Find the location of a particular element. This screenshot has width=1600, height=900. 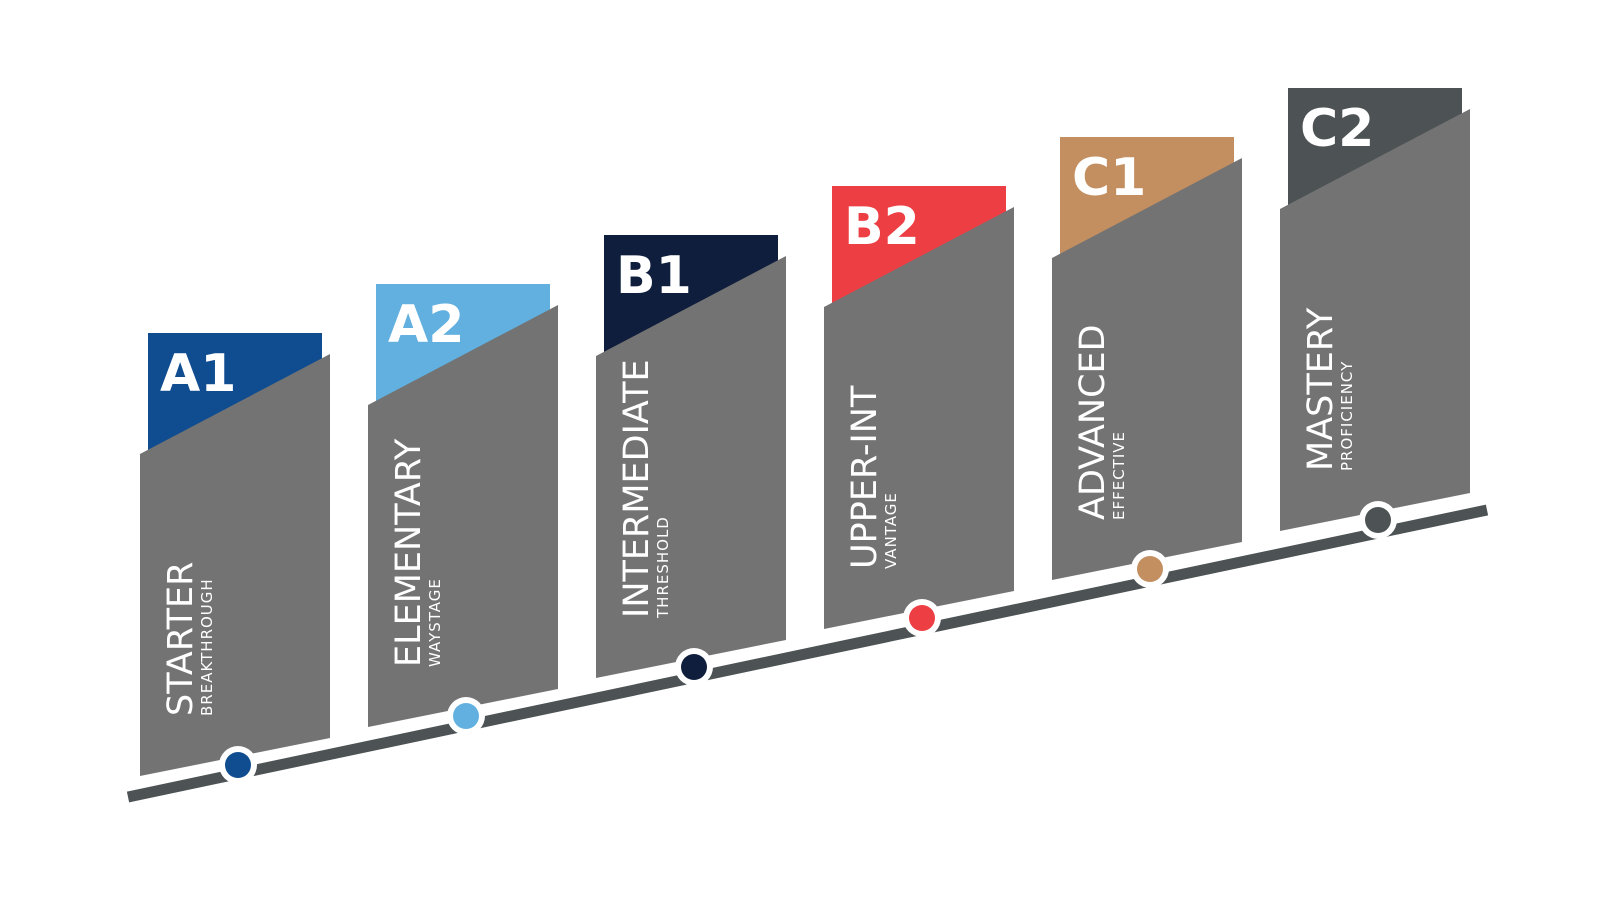

level-name: STARTER is located at coordinates (181, 639).